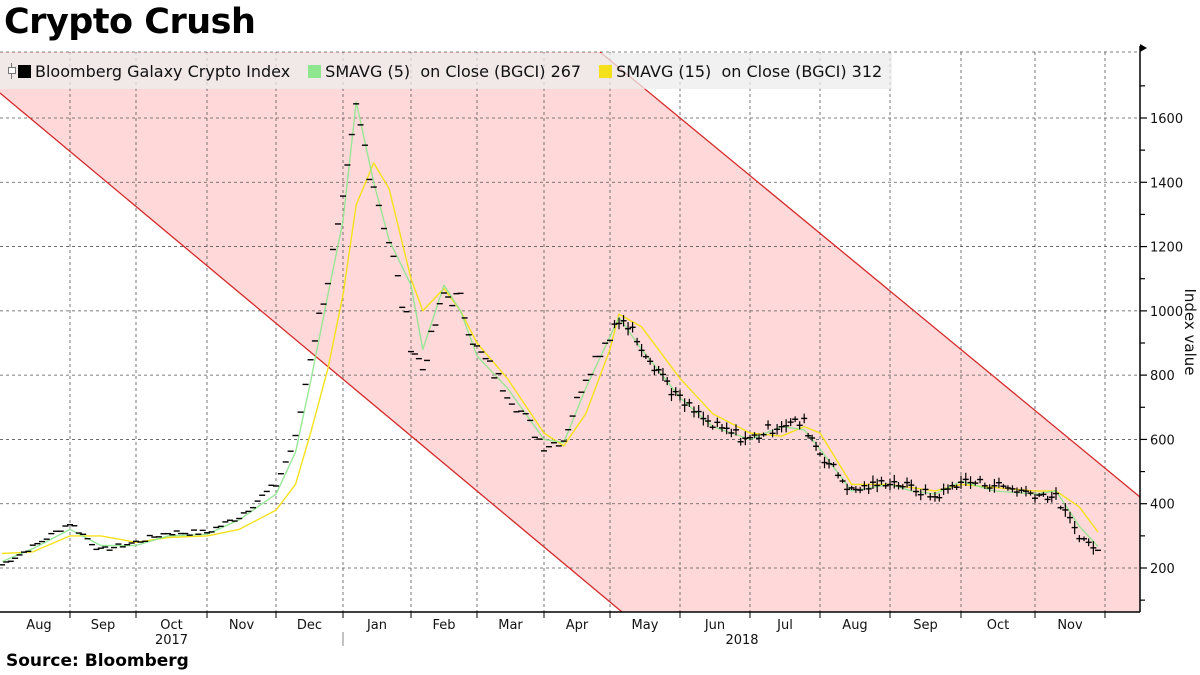  What do you see at coordinates (1166, 119) in the screenshot?
I see `y-tick-label: 1600` at bounding box center [1166, 119].